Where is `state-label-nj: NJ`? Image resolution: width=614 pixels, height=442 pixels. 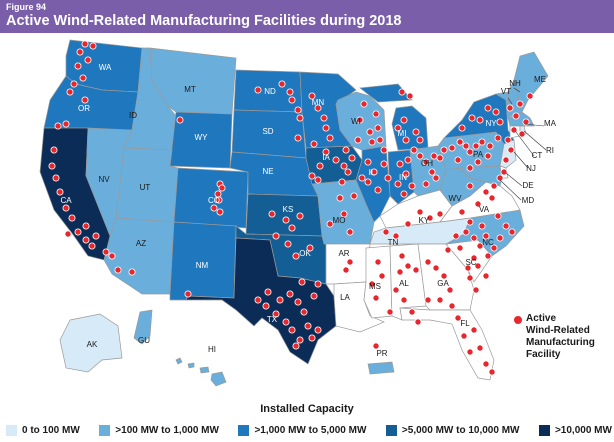 state-label-nj: NJ is located at coordinates (531, 168).